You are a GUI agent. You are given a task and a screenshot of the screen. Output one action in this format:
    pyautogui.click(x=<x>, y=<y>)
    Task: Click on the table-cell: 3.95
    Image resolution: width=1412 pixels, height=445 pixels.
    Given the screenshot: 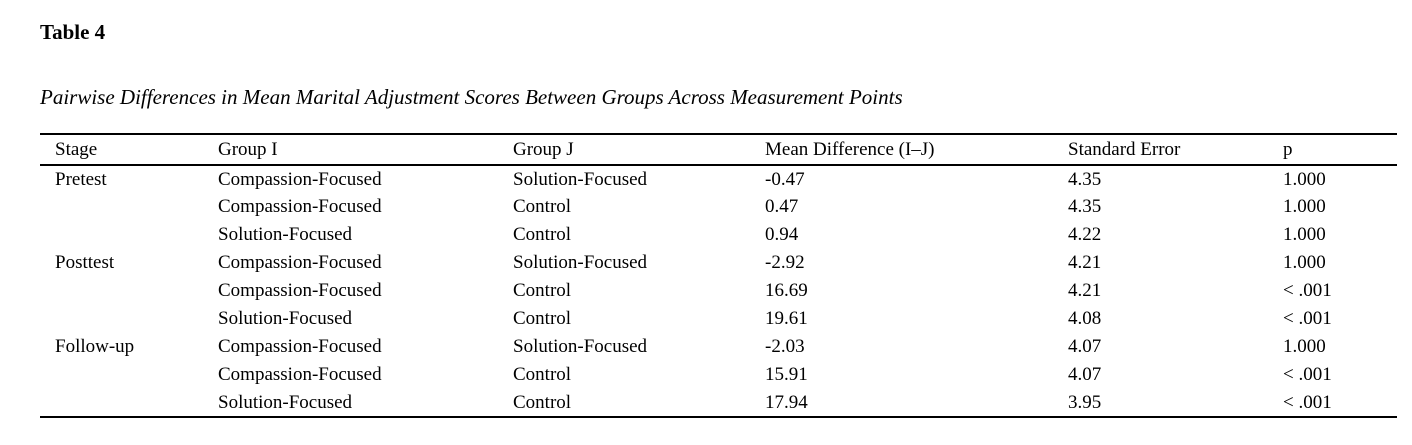 What is the action you would take?
    pyautogui.click(x=1085, y=402)
    